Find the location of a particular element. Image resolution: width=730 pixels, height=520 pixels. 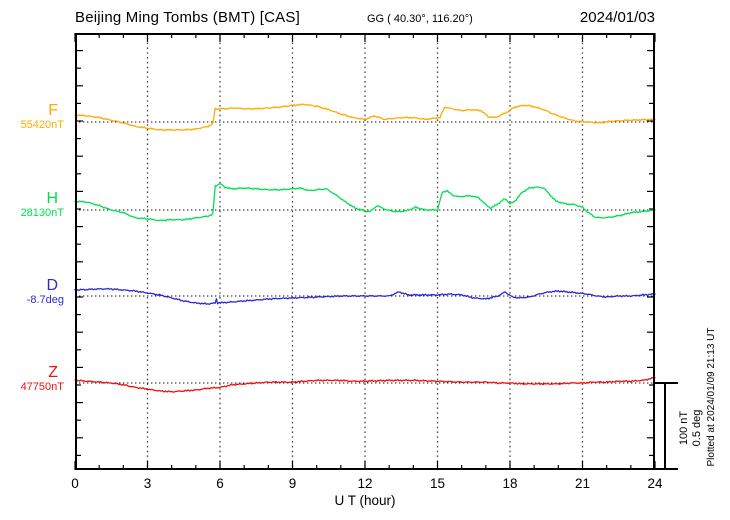

scale-bar-line is located at coordinates (665, 426).